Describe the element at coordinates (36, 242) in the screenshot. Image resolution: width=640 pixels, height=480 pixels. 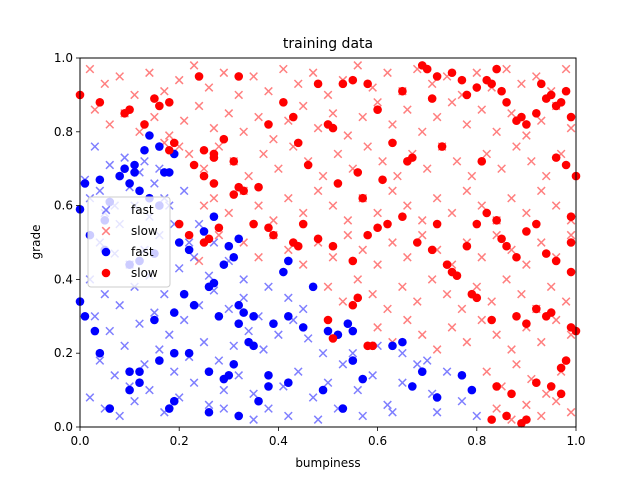
I see `y-axis-label: grade` at that location.